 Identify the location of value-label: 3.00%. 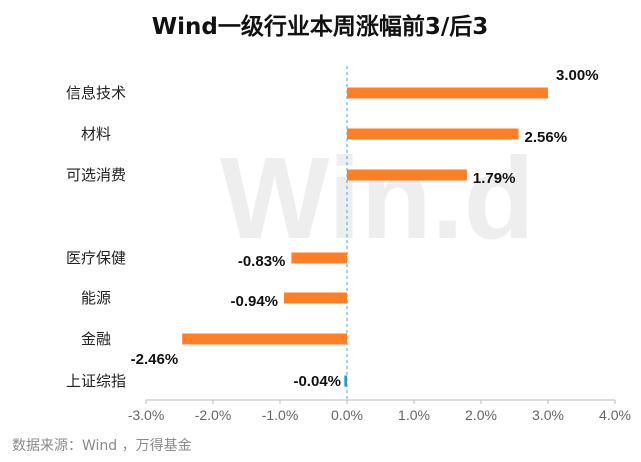
(577, 75).